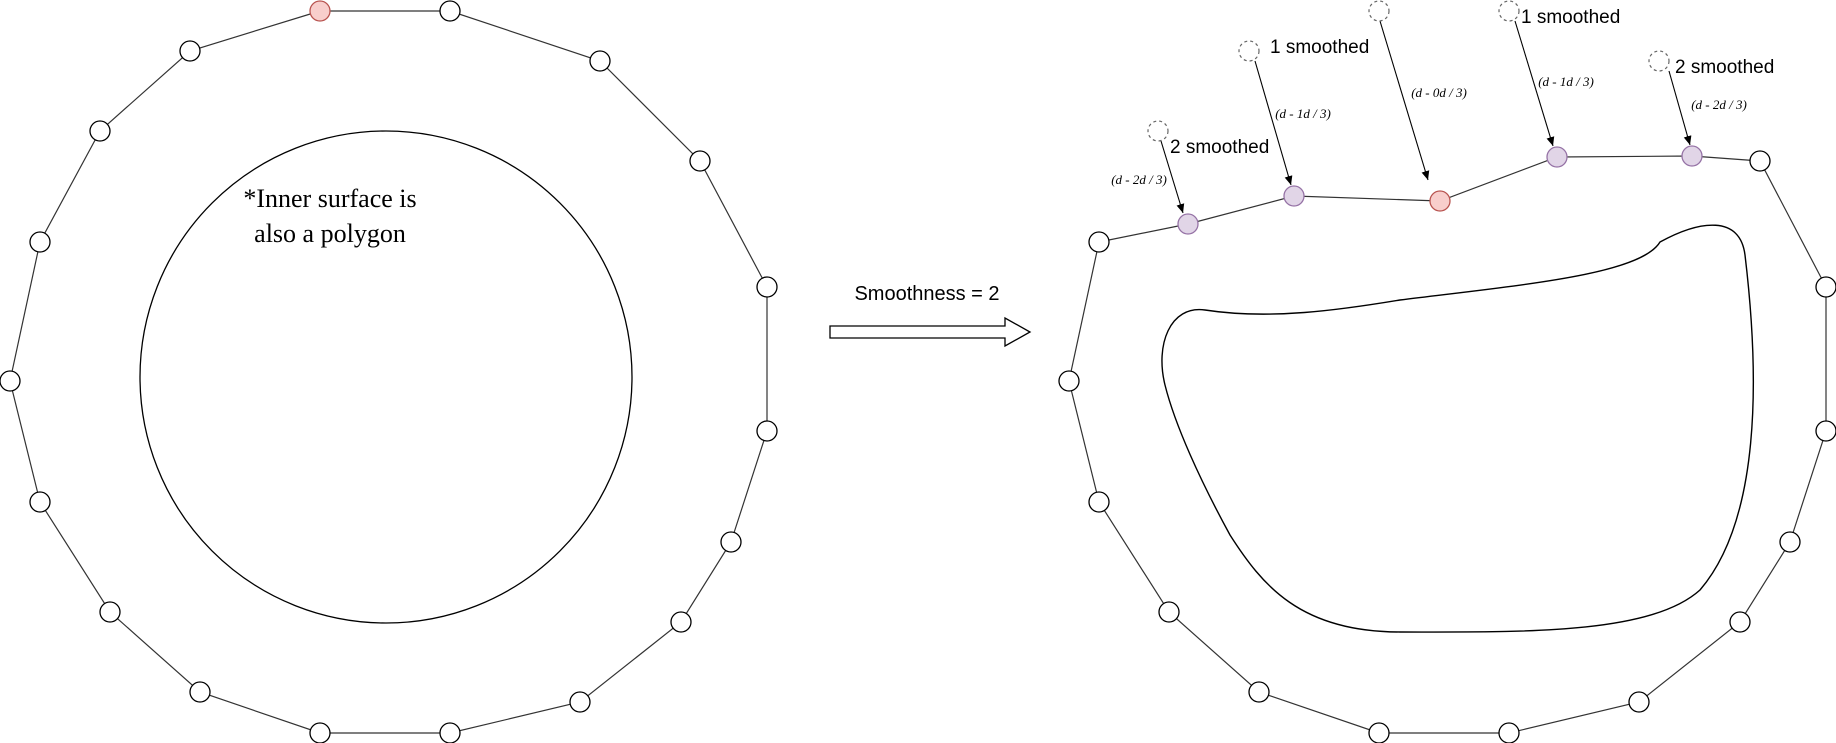 Image resolution: width=1836 pixels, height=743 pixels. What do you see at coordinates (926, 294) in the screenshot?
I see `smoothness-label: Smoothness = 2` at bounding box center [926, 294].